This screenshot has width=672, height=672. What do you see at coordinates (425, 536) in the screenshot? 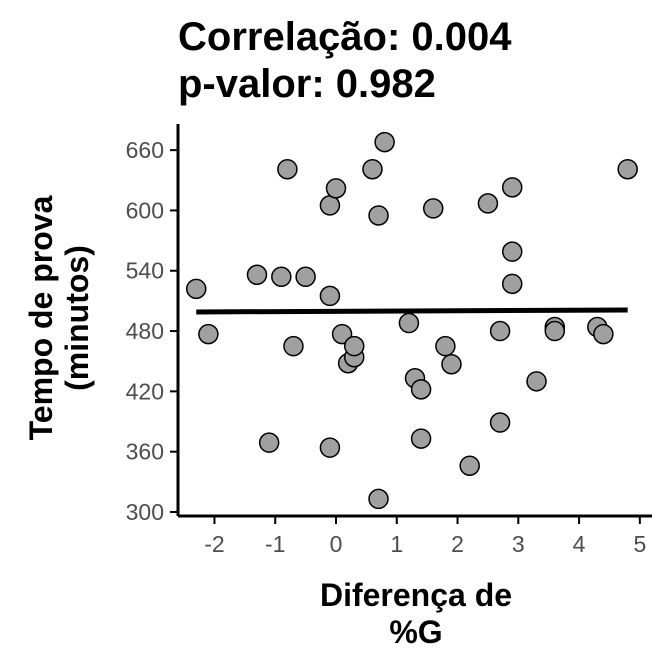
I see `x-axis-ticks: -2 -1 0 1 2 3 4 5` at bounding box center [425, 536].